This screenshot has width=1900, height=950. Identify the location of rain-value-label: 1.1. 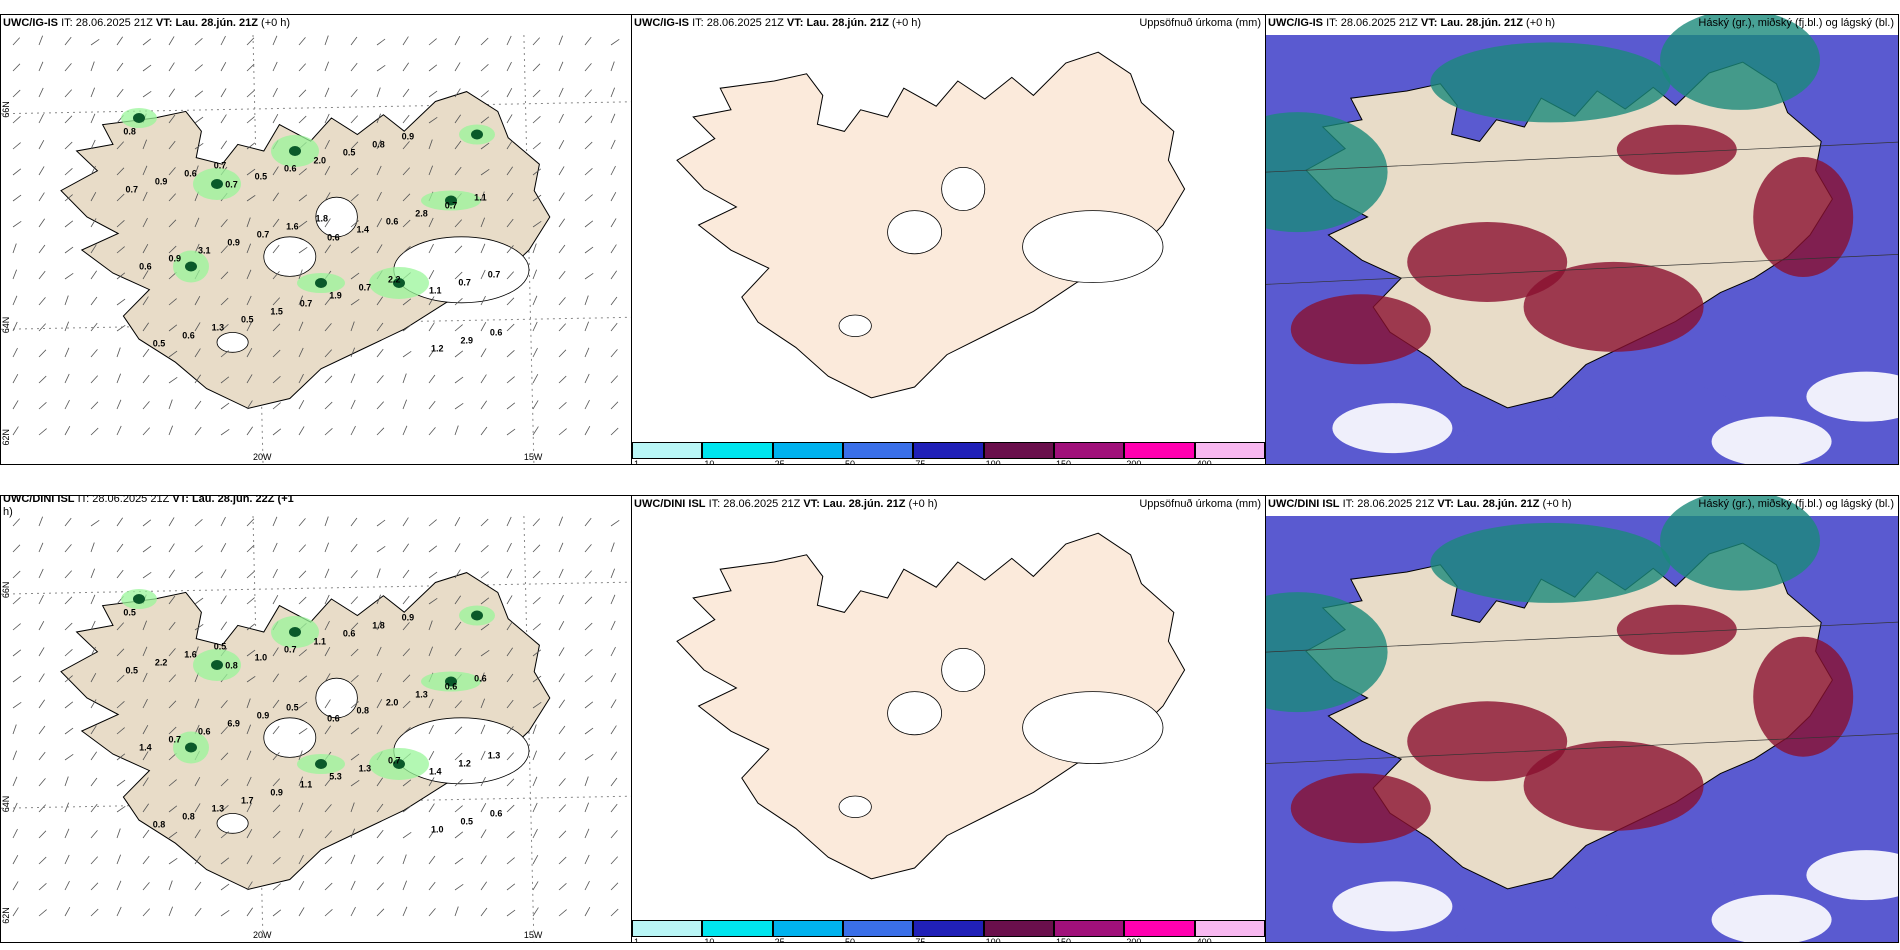
(306, 785).